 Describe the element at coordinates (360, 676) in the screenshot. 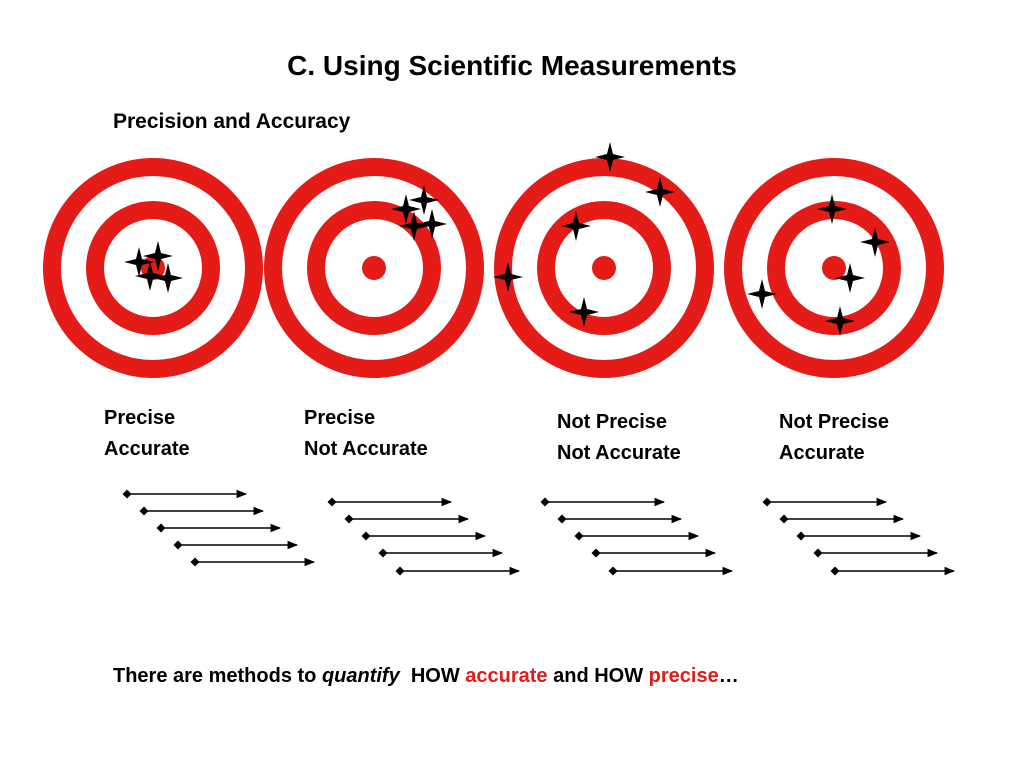

I see `footer-quantify: quantify` at that location.